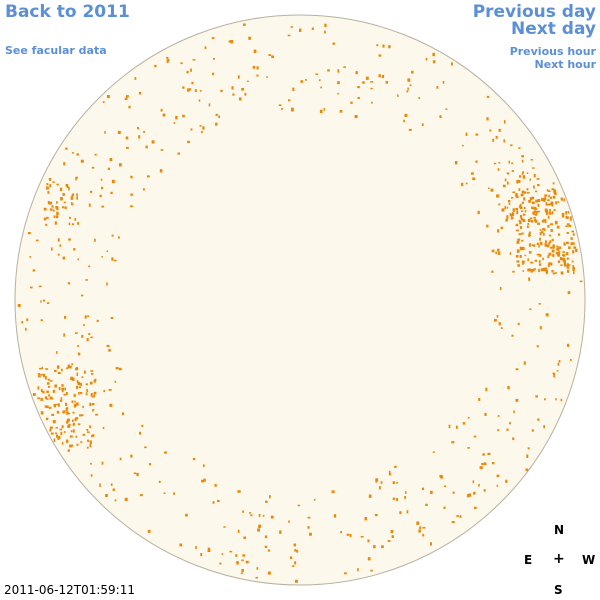  Describe the element at coordinates (528, 560) in the screenshot. I see `compass-east-label: E` at that location.